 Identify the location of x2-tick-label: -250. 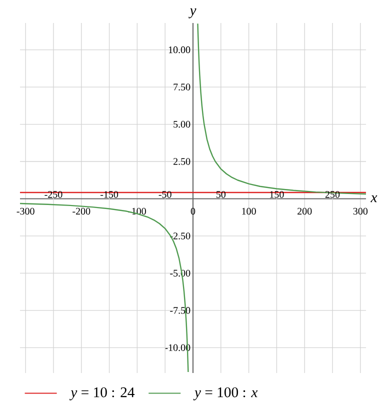
(53, 194).